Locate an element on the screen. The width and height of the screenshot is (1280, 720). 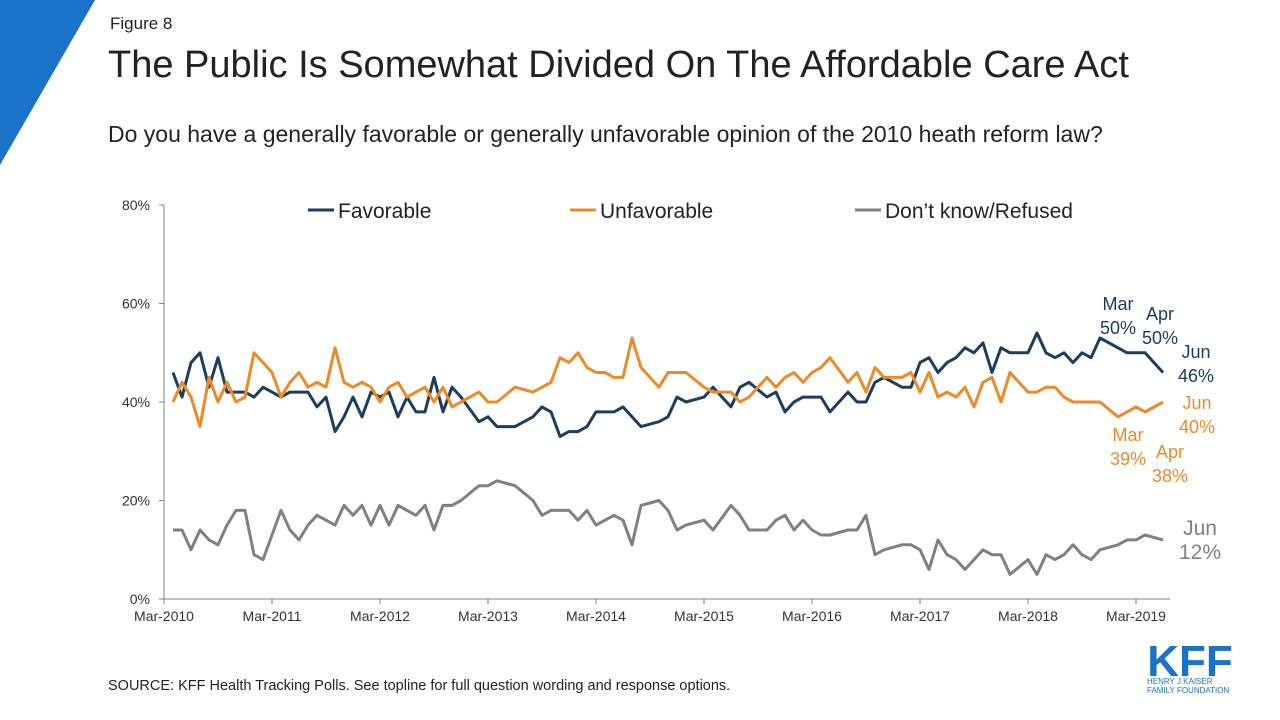
logo-line: FAMILY FOUNDATION is located at coordinates (1188, 690).